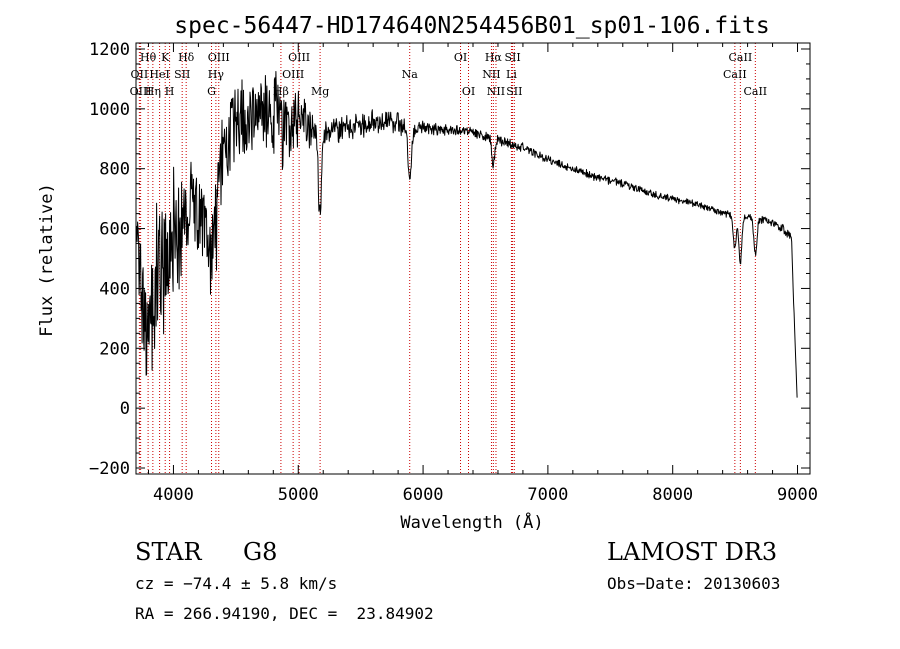 The width and height of the screenshot is (900, 649). I want to click on line-label: Li, so click(511, 74).